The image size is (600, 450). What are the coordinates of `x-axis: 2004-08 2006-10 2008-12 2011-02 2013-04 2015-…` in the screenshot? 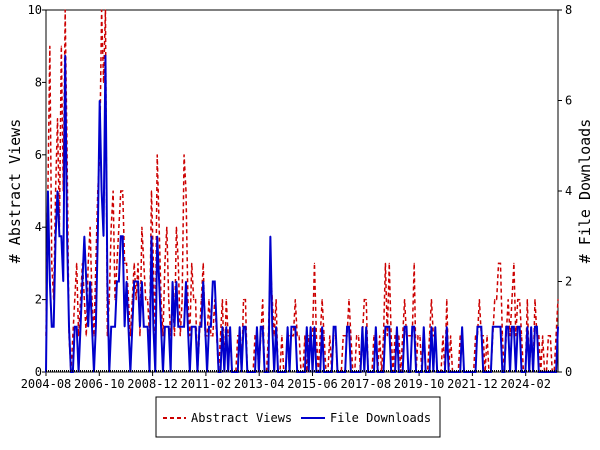 It's located at (286, 381).